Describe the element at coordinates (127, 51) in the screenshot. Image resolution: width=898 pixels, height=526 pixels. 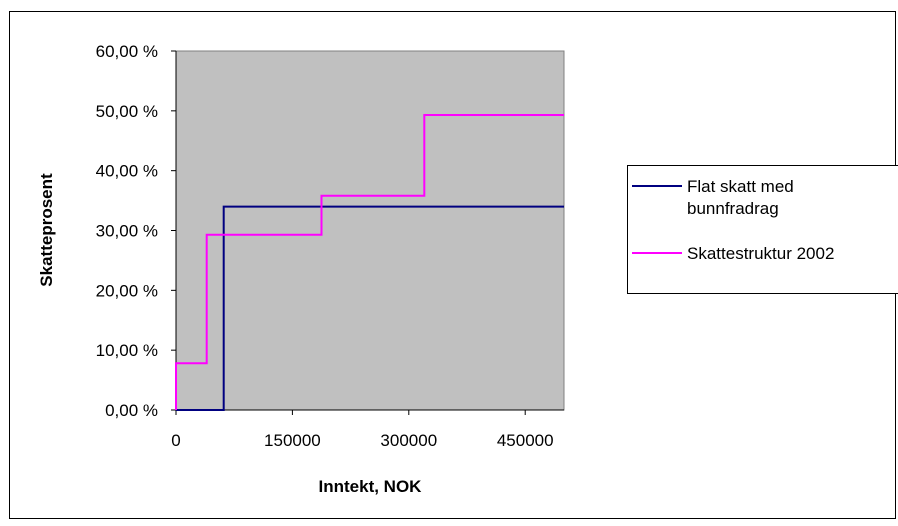
I see `y-tick-label: 60,00 %` at that location.